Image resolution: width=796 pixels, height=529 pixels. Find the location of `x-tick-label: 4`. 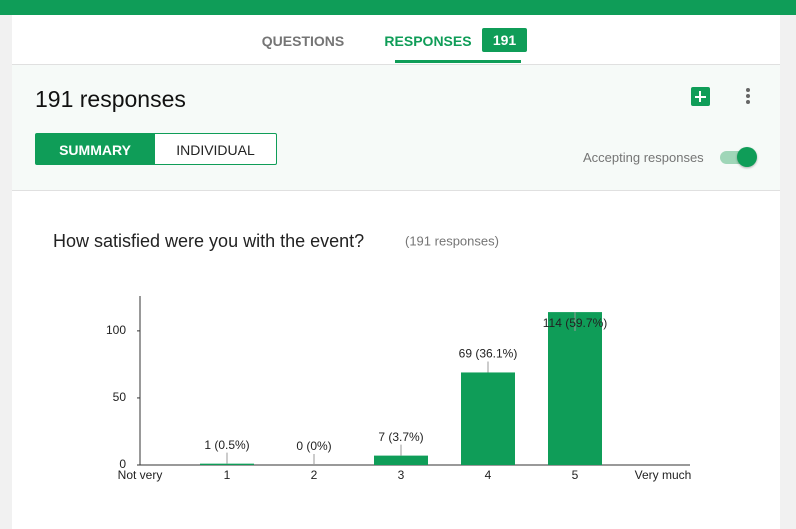

x-tick-label: 4 is located at coordinates (488, 475).